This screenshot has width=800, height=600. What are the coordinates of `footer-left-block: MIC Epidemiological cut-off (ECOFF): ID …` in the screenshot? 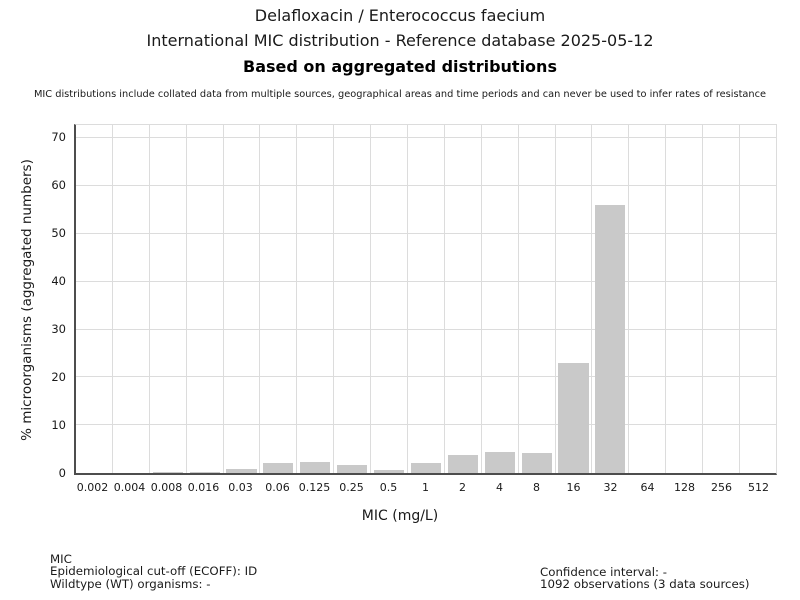 It's located at (154, 571).